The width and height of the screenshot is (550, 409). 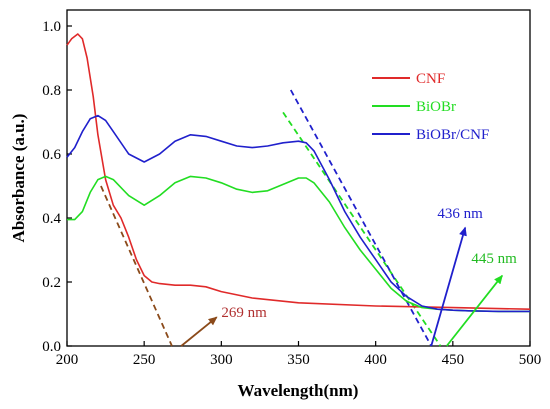 I want to click on x-tick-label: 450, so click(x=453, y=360).